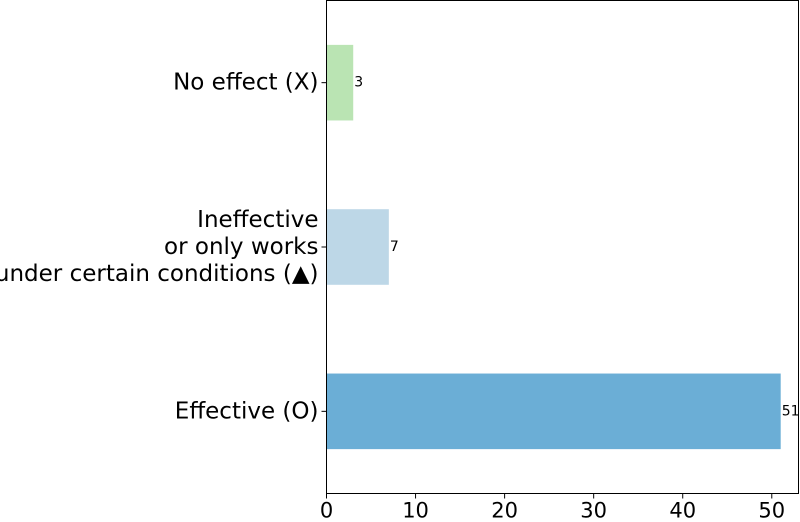  What do you see at coordinates (771, 510) in the screenshot?
I see `x-tick-label: 50` at bounding box center [771, 510].